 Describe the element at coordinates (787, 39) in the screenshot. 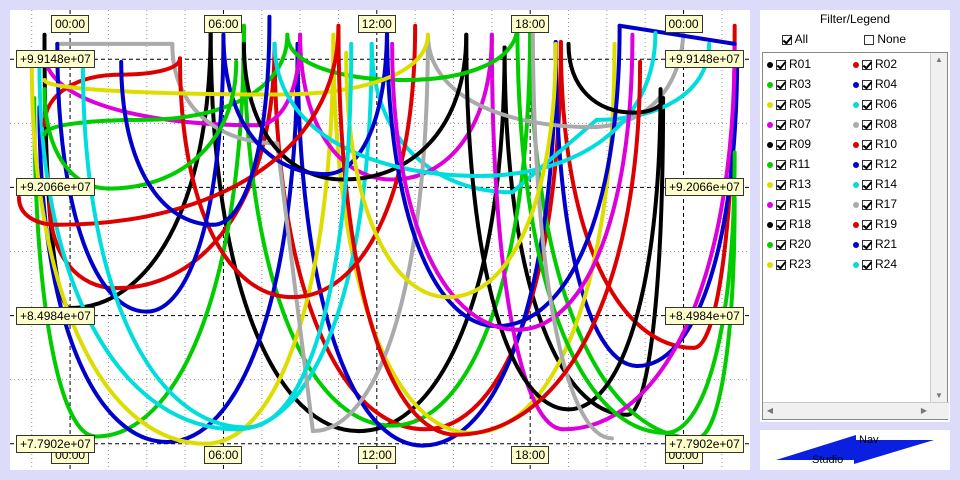

I see `all-checkbox` at that location.